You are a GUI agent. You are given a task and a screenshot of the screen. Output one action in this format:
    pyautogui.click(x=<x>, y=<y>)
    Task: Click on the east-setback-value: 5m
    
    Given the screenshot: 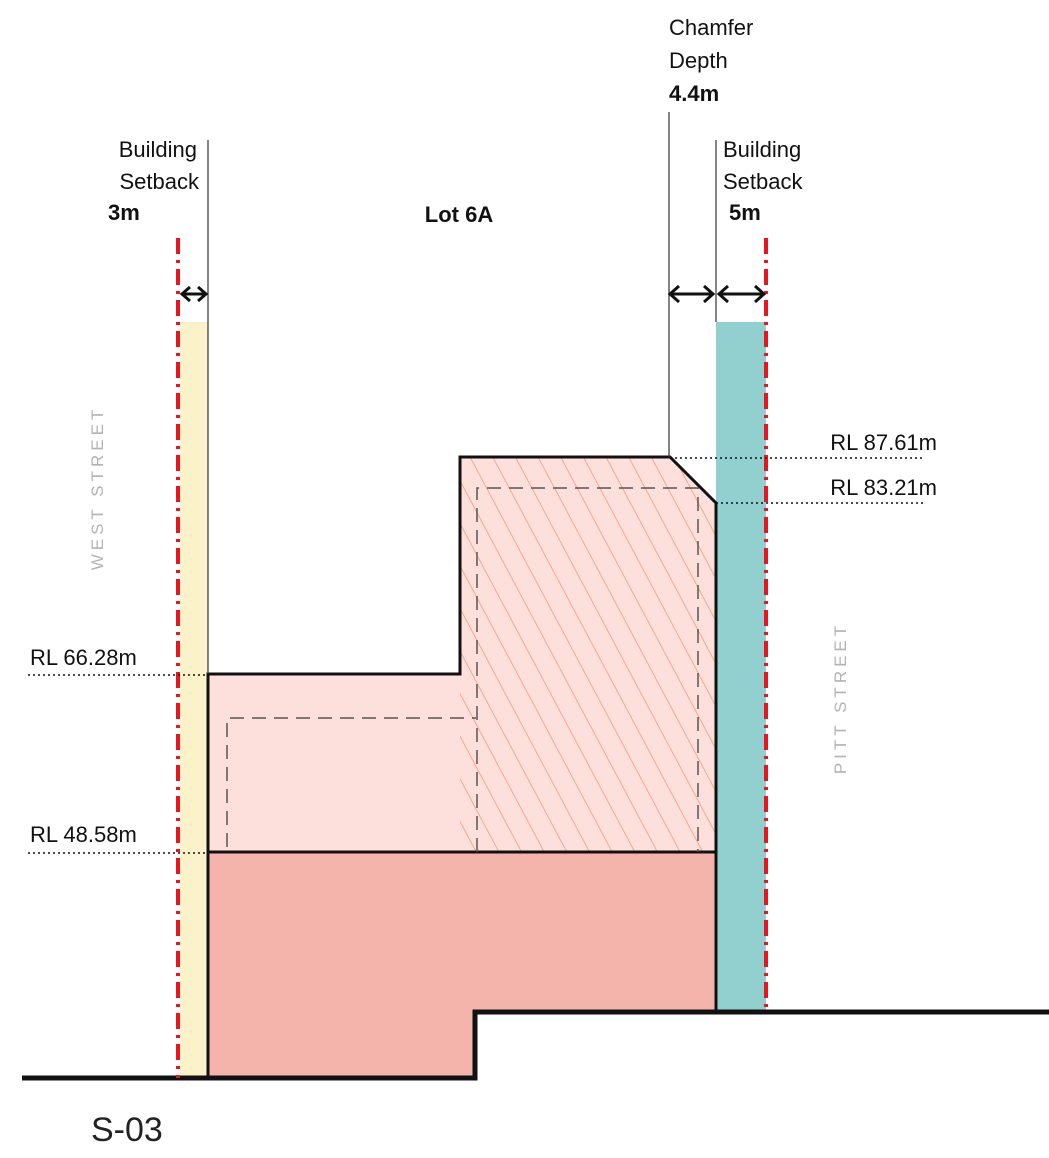 What is the action you would take?
    pyautogui.click(x=745, y=212)
    